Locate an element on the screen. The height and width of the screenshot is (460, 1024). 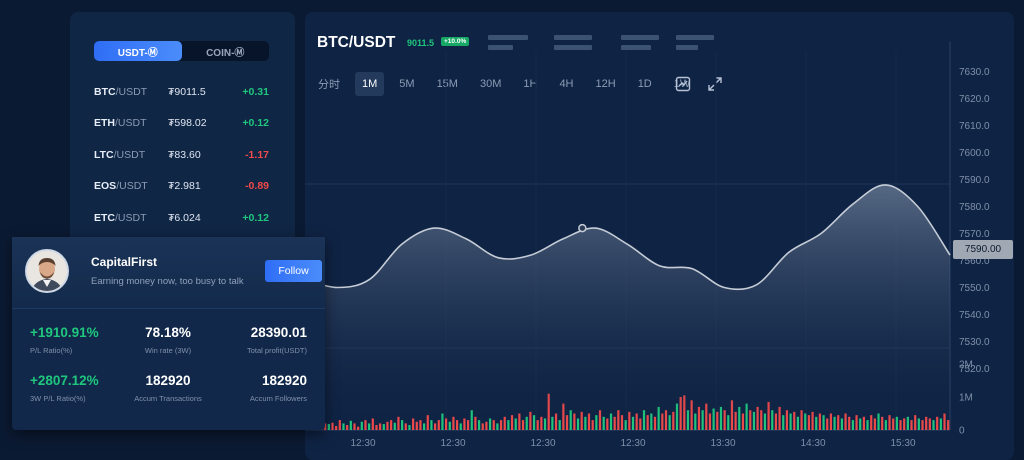
line-chart-icon is located at coordinates (683, 84).